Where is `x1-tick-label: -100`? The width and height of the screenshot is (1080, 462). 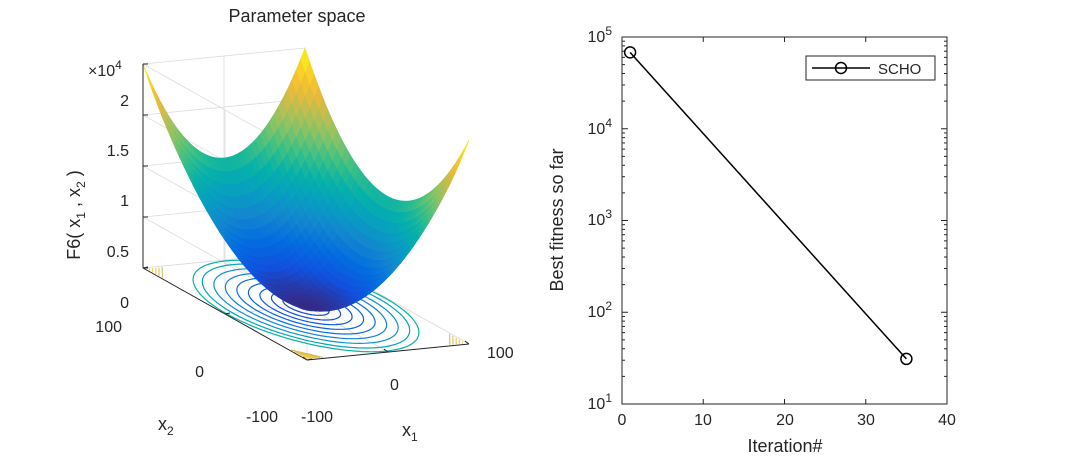 x1-tick-label: -100 is located at coordinates (317, 417).